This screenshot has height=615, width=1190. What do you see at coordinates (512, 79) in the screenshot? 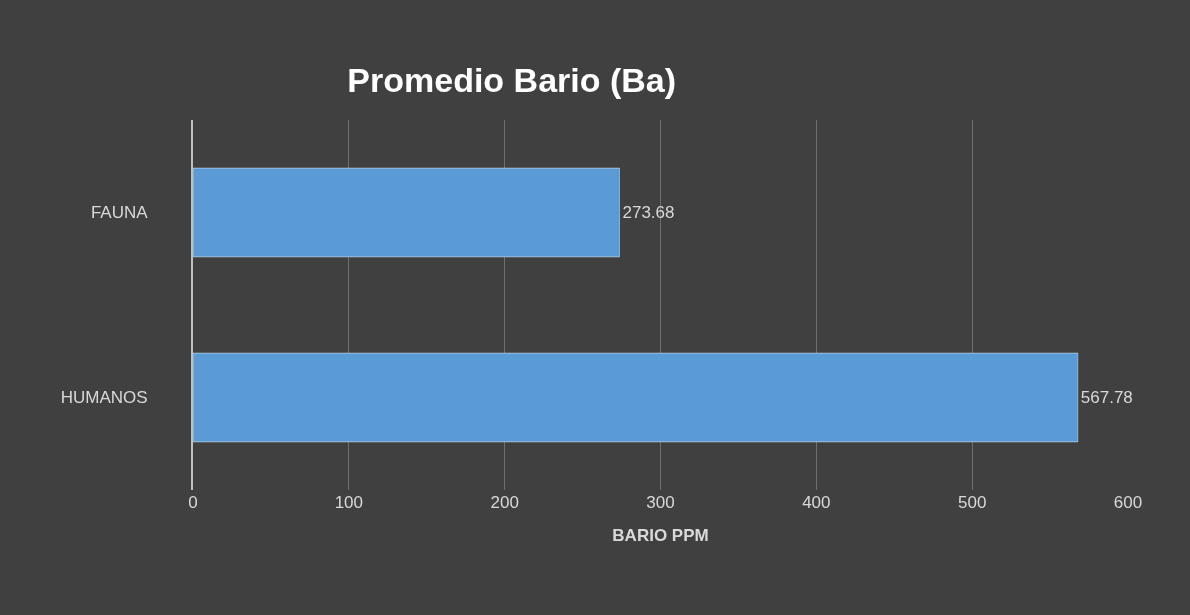
I see `chart-title: Promedio Bario (Ba)` at bounding box center [512, 79].